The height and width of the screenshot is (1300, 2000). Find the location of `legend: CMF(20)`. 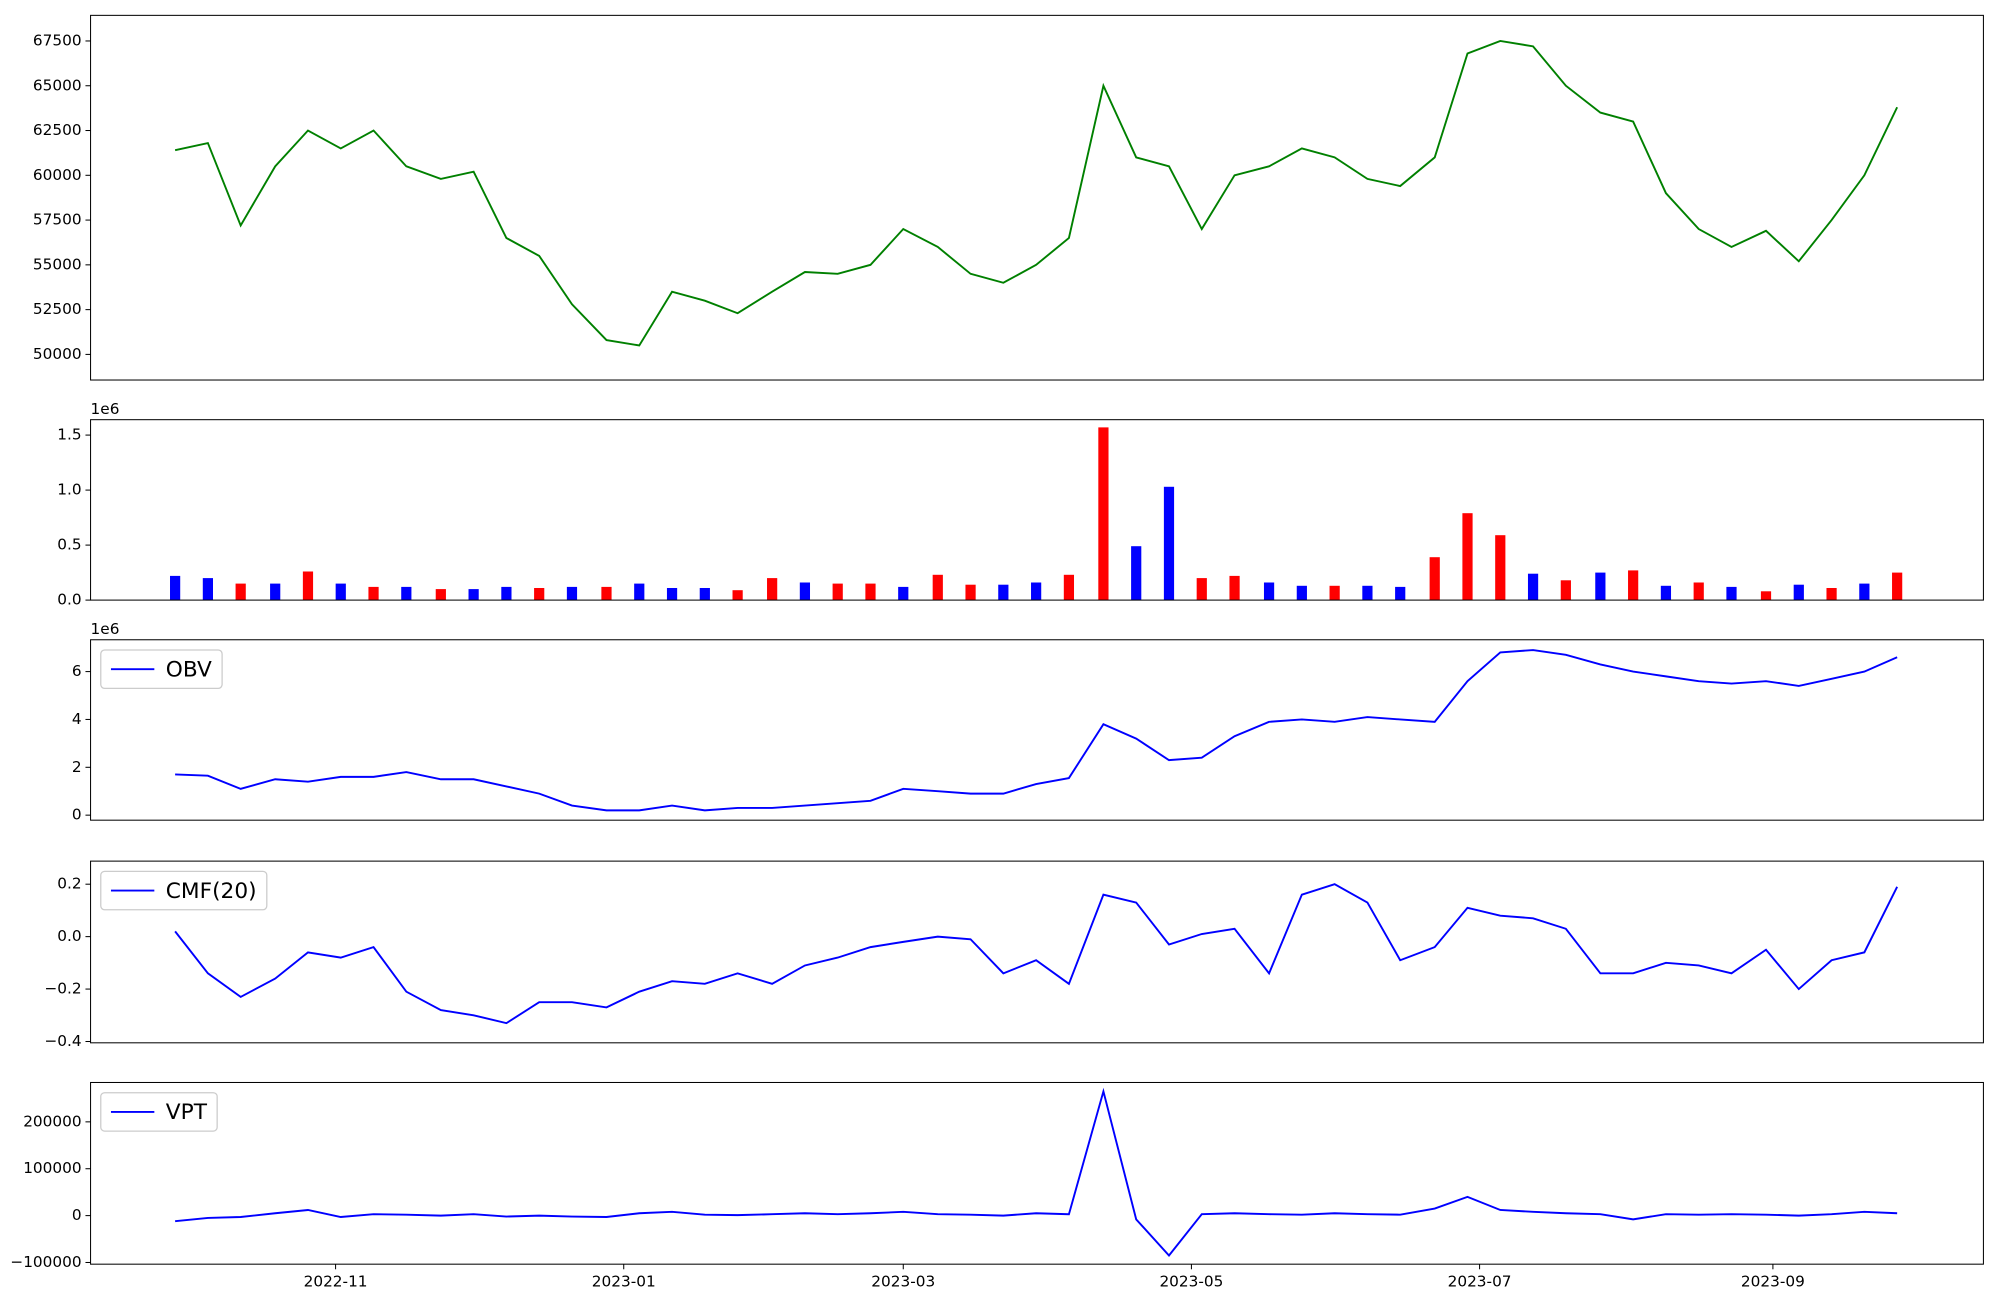

legend: CMF(20) is located at coordinates (184, 890).